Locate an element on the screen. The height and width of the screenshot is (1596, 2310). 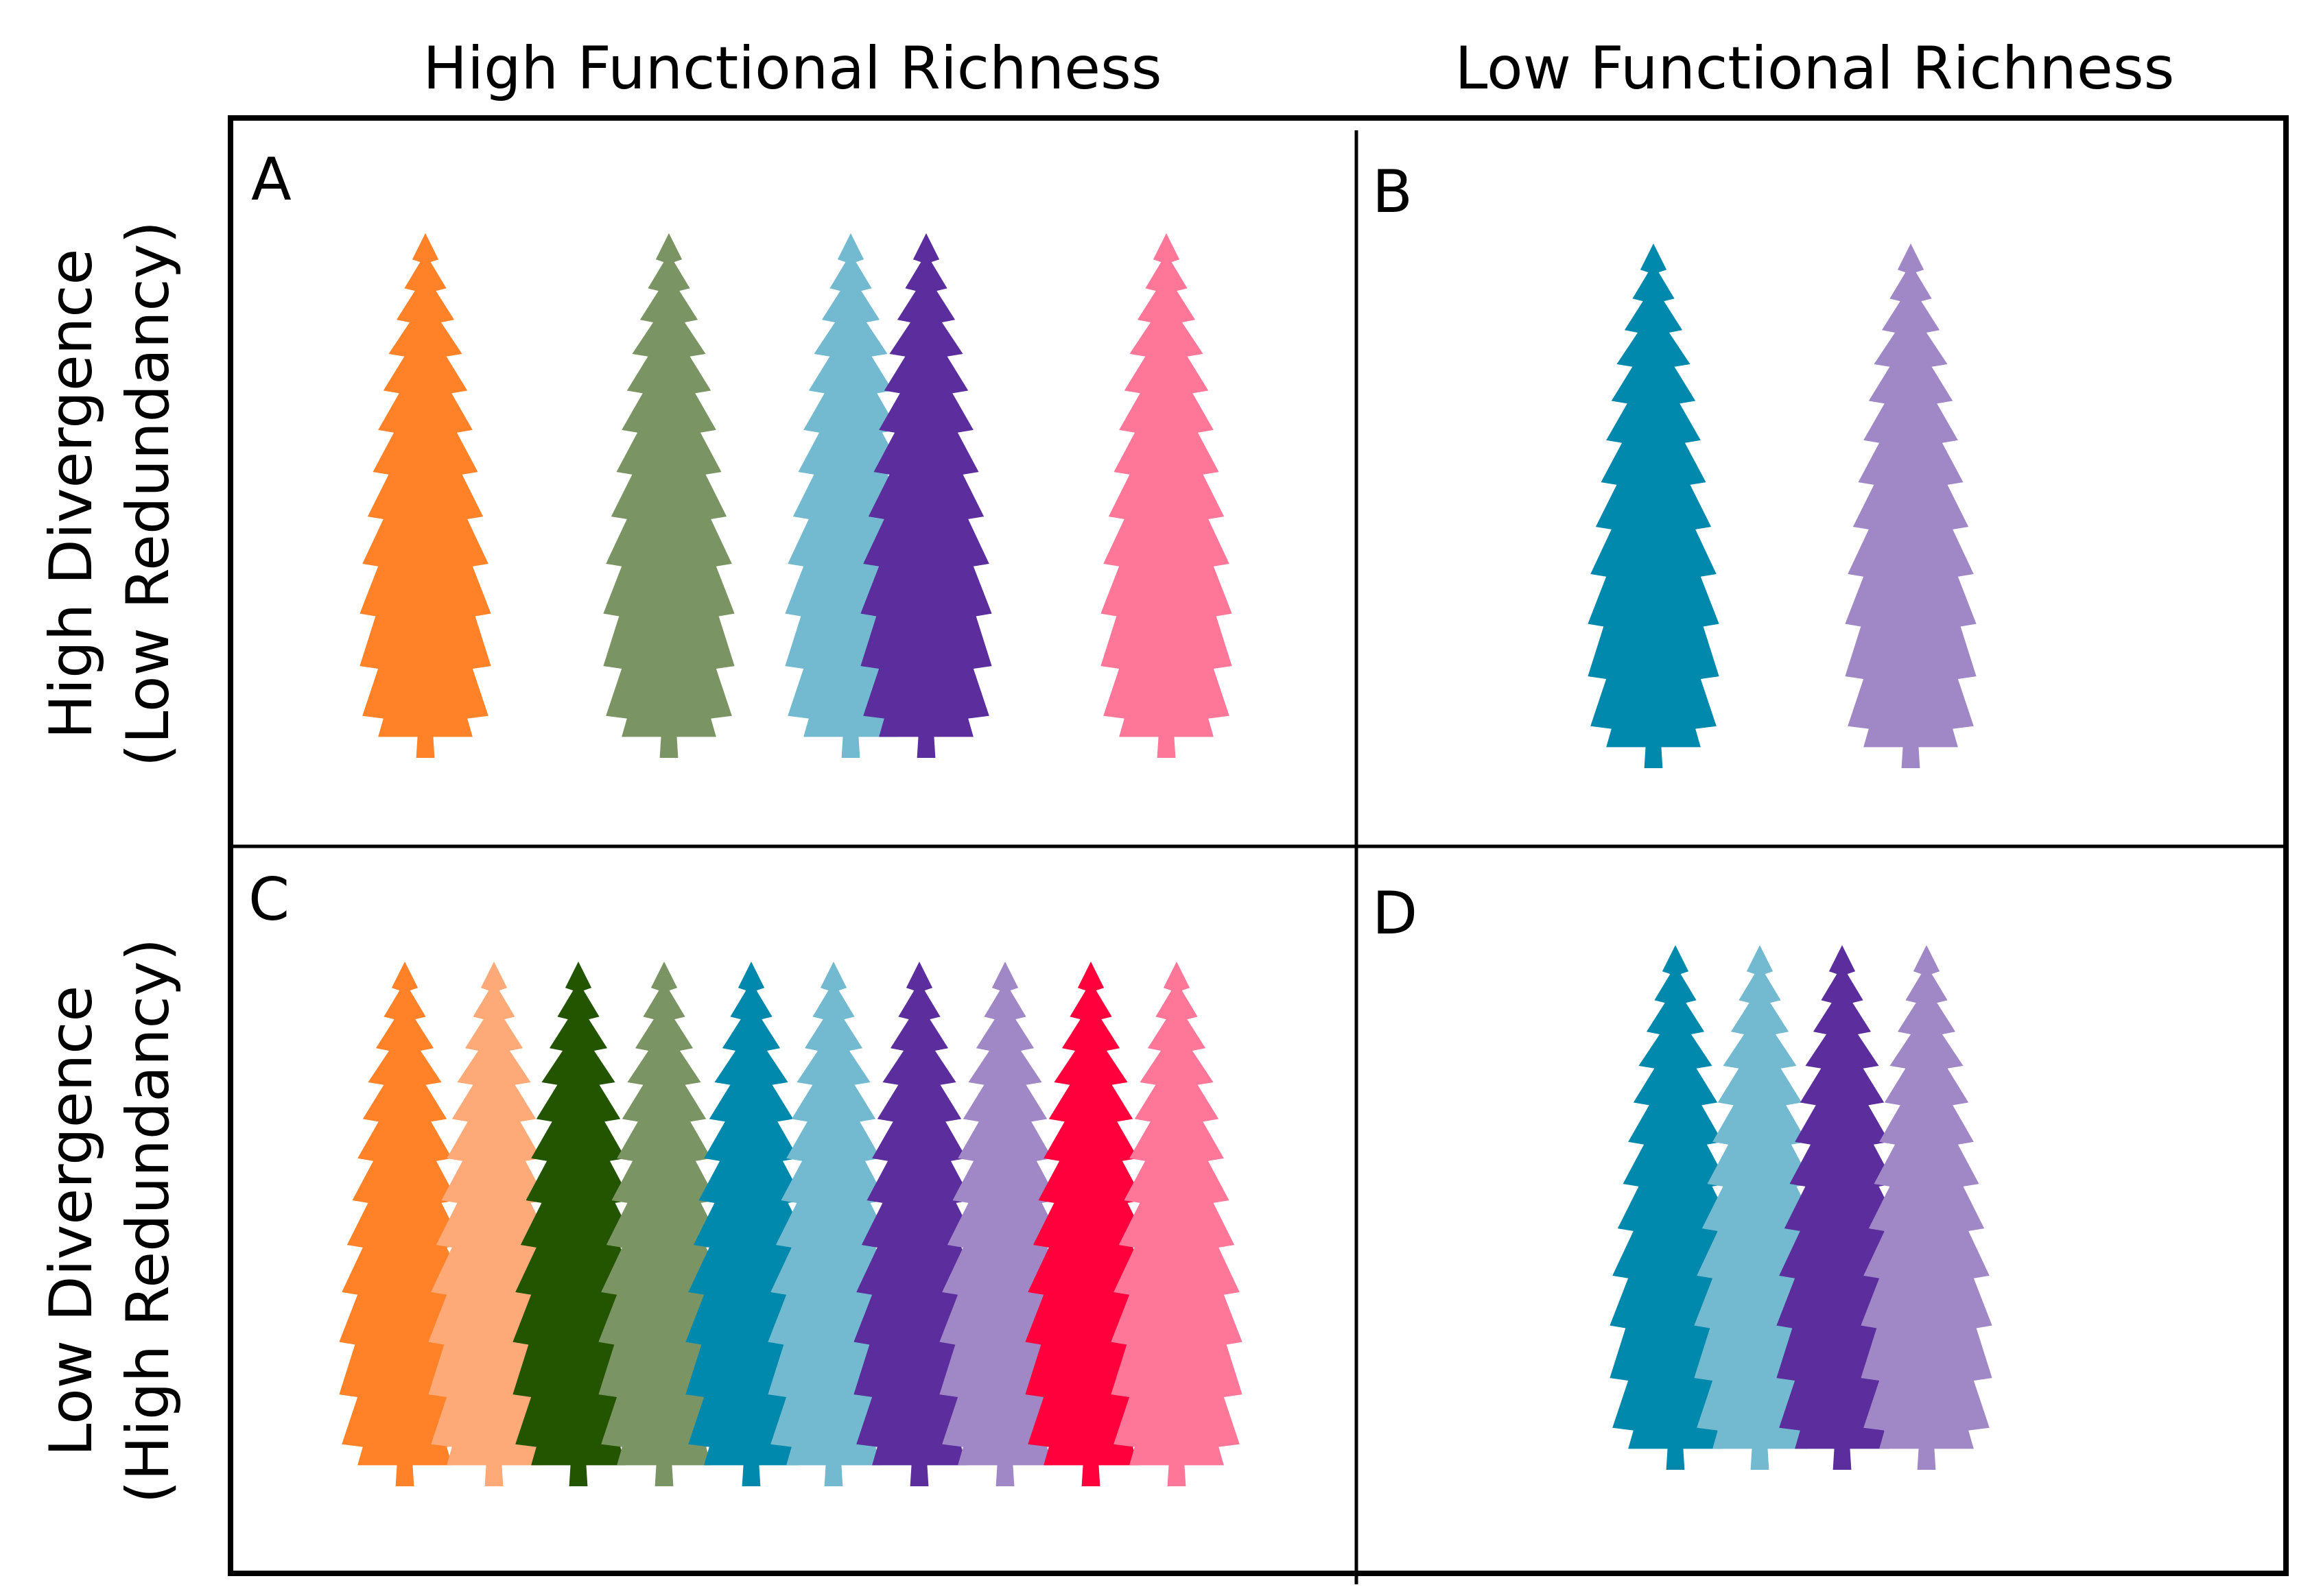
panel-label-b: B is located at coordinates (1392, 192).